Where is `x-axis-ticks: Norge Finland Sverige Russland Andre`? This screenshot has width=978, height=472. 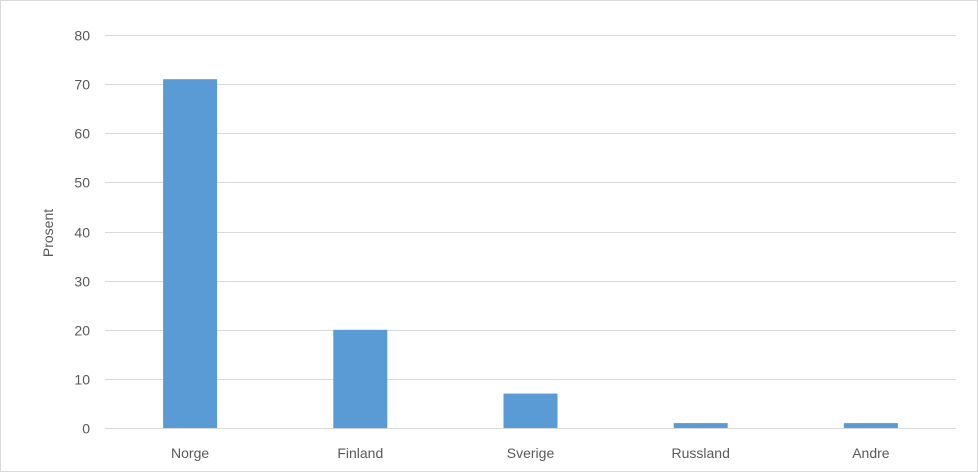
x-axis-ticks: Norge Finland Sverige Russland Andre is located at coordinates (530, 453).